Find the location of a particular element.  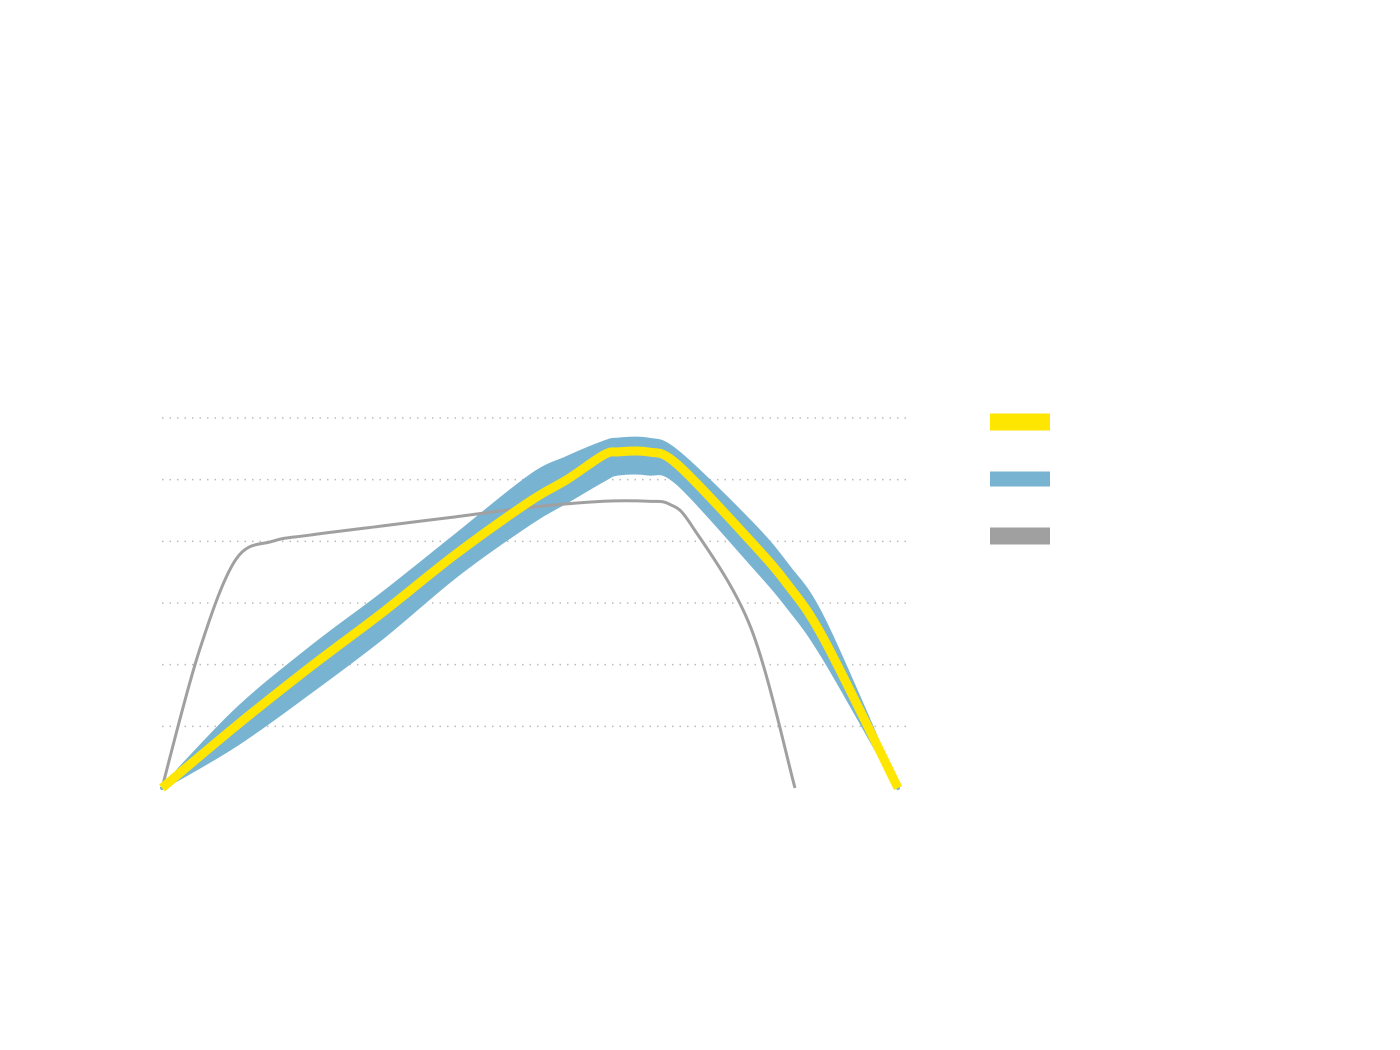

legend-swatch-primary-line is located at coordinates (1020, 422).